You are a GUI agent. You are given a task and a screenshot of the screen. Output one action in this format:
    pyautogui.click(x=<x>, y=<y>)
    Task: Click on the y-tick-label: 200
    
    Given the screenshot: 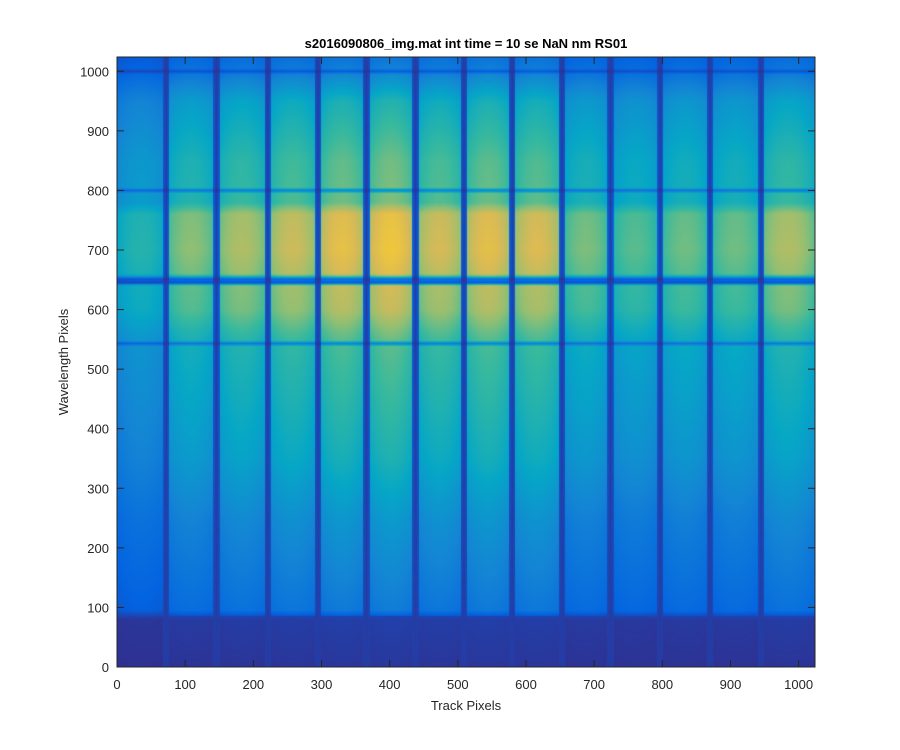 What is the action you would take?
    pyautogui.click(x=98, y=548)
    